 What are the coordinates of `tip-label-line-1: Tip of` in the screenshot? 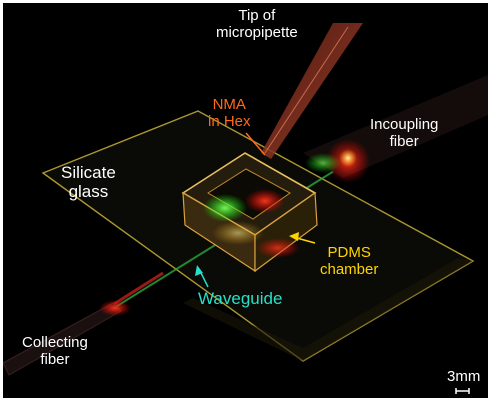 It's located at (257, 15).